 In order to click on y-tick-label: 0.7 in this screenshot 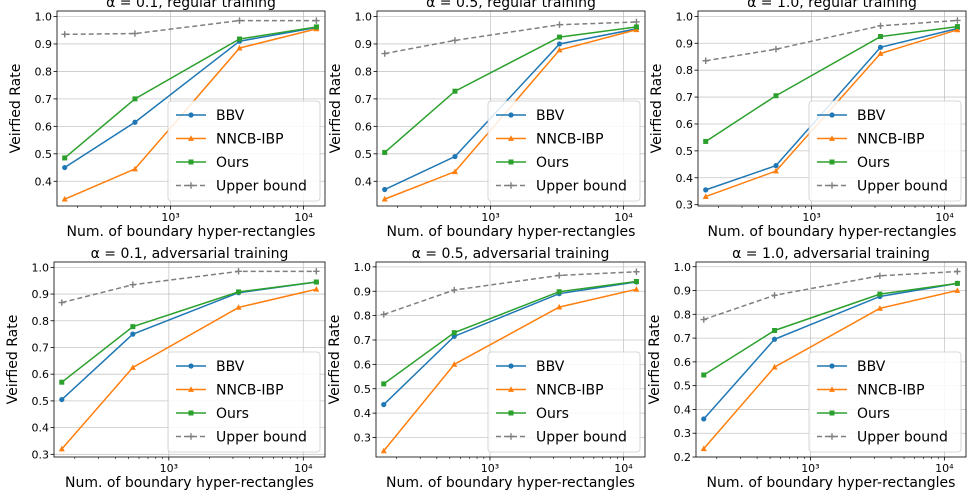, I will do `click(363, 340)`.